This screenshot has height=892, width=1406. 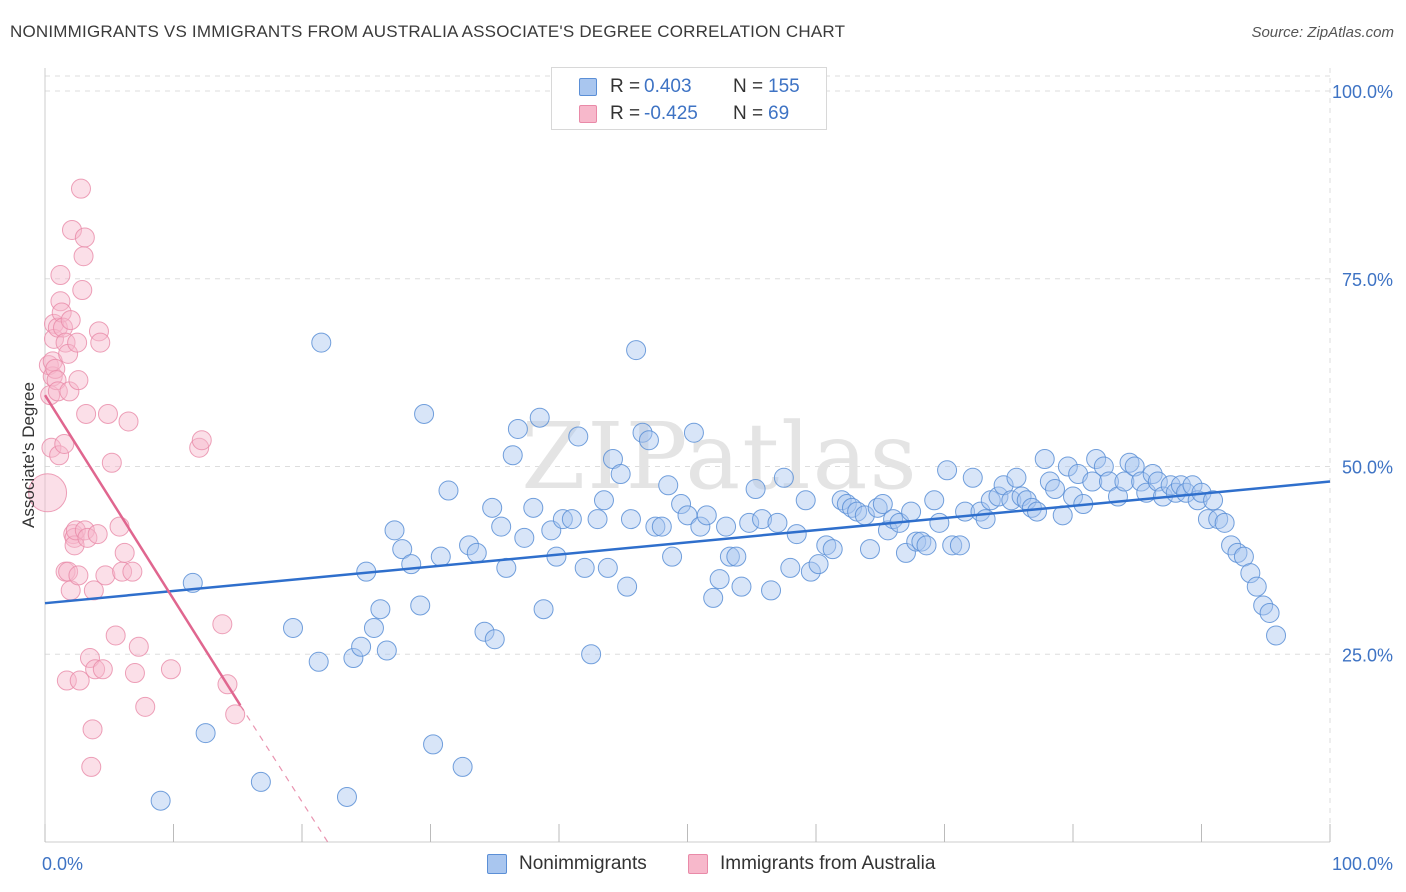 I want to click on legend-stats: R = 0.403 N = 155 R = -0.425 N = 69, so click(x=689, y=98).